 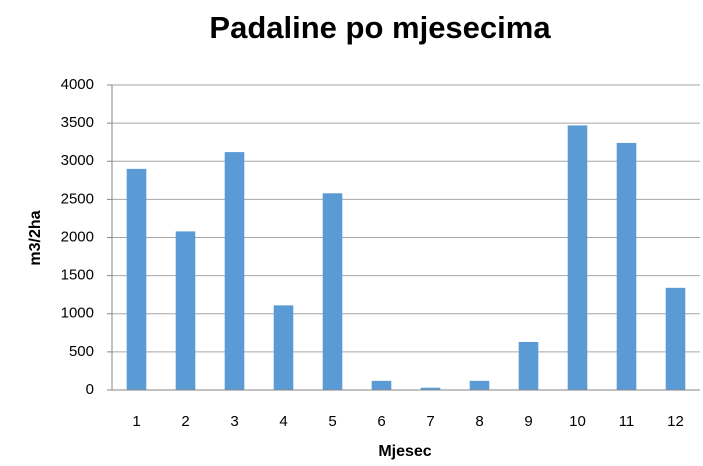 I want to click on x-tick-label: 6, so click(x=381, y=421).